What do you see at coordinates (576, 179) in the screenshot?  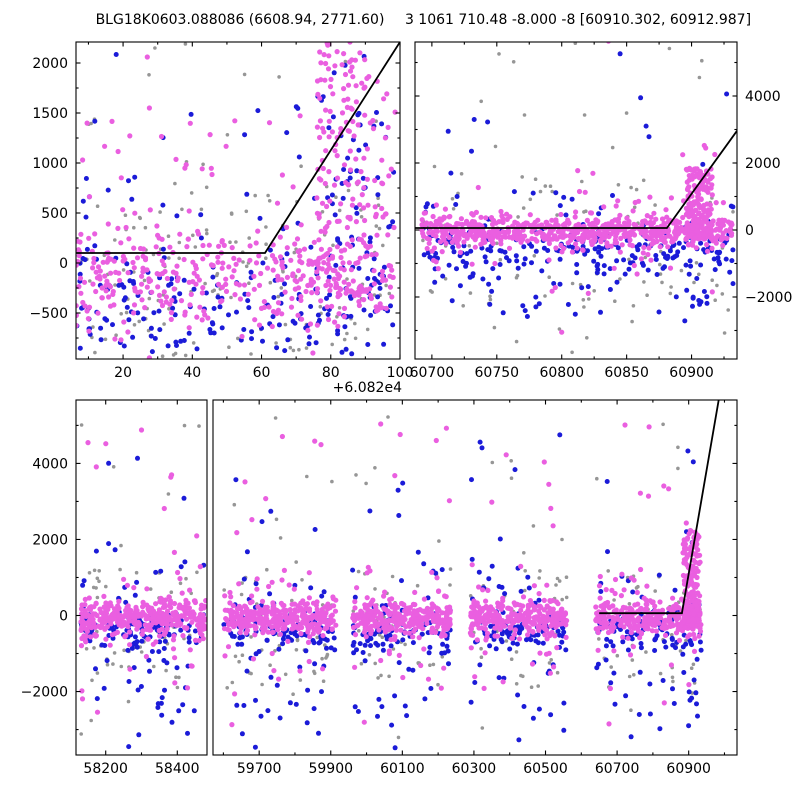 I see `top-right-model-line` at bounding box center [576, 179].